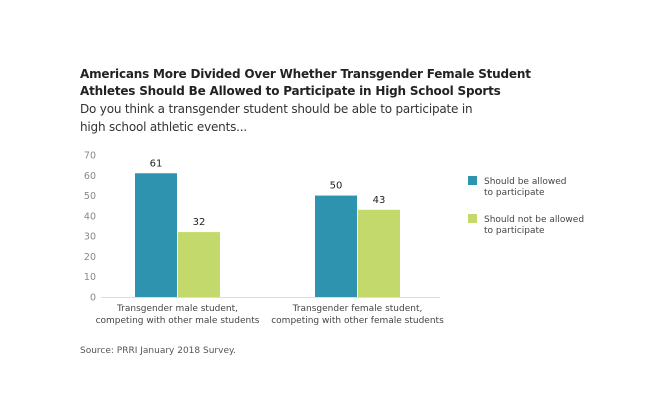 This screenshot has width=660, height=420. What do you see at coordinates (90, 237) in the screenshot?
I see `y-tick-label: 30` at bounding box center [90, 237].